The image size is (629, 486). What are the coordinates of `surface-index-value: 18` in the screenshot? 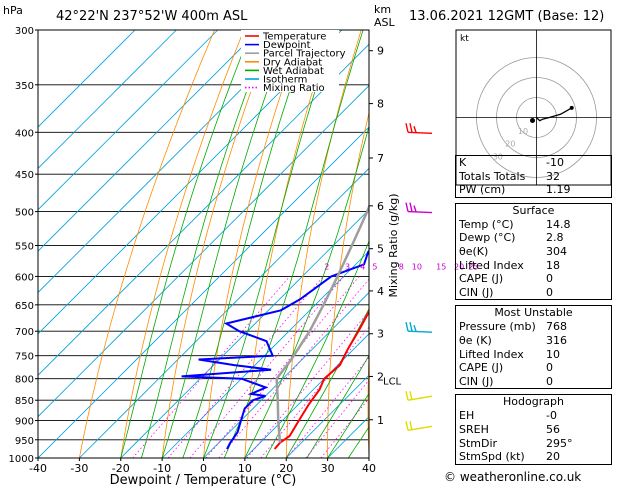 It's located at (553, 265).